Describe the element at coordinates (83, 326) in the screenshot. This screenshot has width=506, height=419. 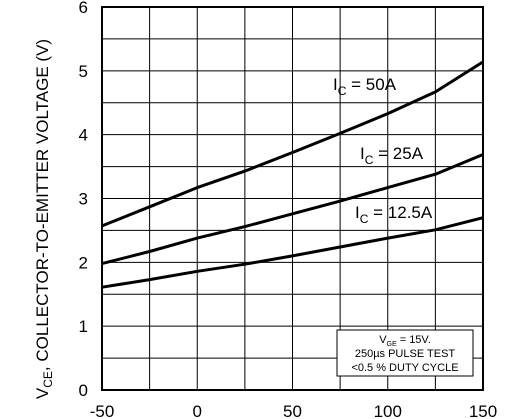
I see `y-tick-label: 1` at that location.